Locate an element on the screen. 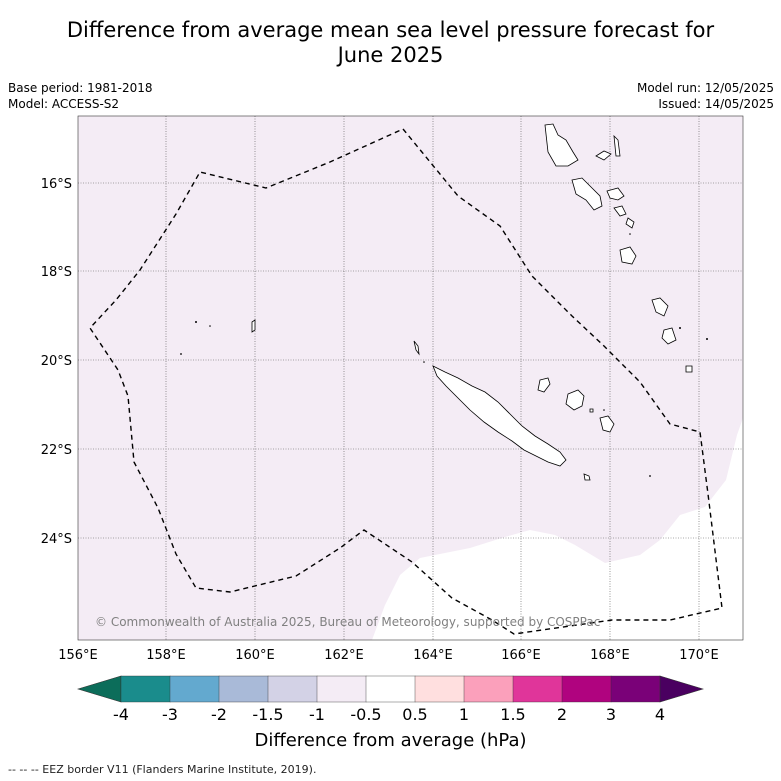  lon-label: 166°E is located at coordinates (521, 655).